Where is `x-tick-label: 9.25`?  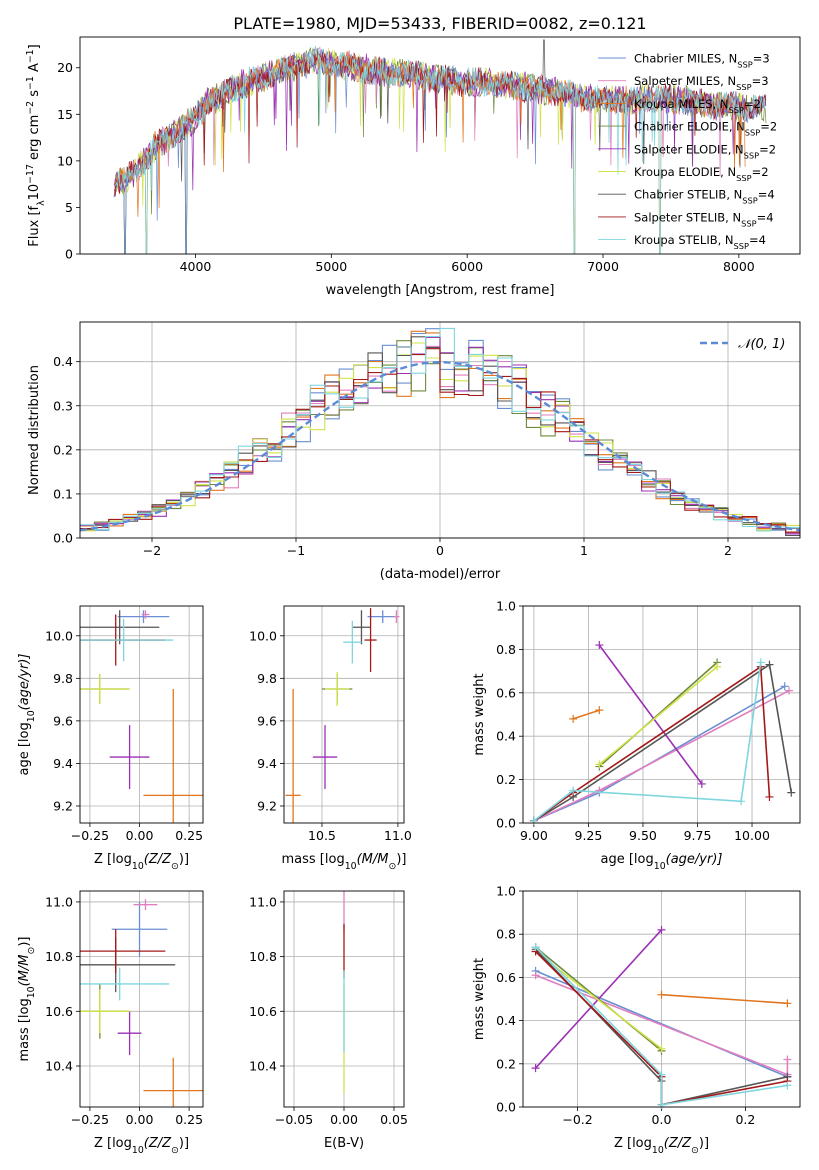 x-tick-label: 9.25 is located at coordinates (589, 835).